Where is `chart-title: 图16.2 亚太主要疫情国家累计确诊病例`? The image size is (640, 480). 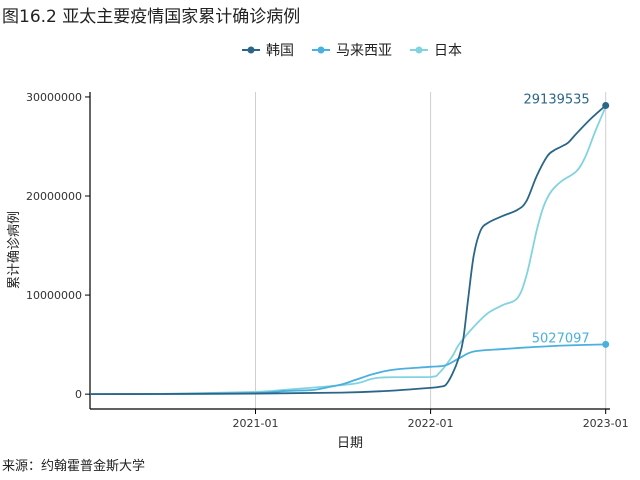
chart-title: 图16.2 亚太主要疫情国家累计确诊病例 is located at coordinates (151, 17).